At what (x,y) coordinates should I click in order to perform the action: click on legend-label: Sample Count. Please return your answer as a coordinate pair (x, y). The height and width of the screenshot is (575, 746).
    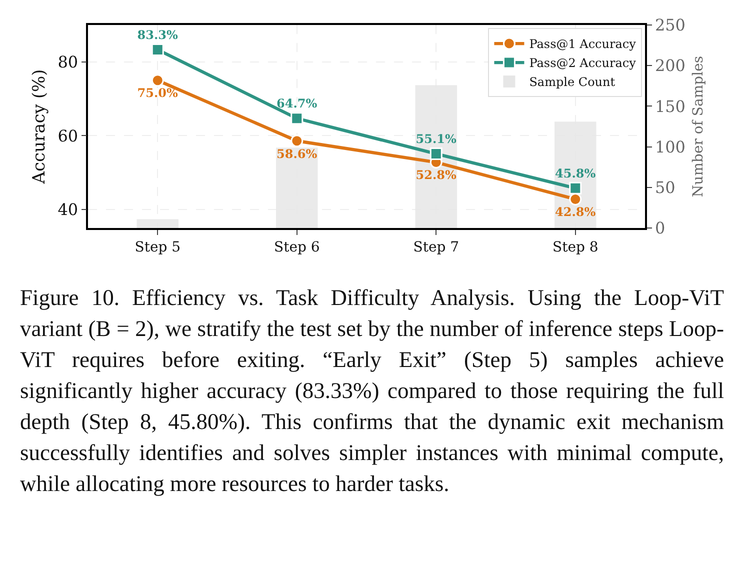
    Looking at the image, I should click on (572, 82).